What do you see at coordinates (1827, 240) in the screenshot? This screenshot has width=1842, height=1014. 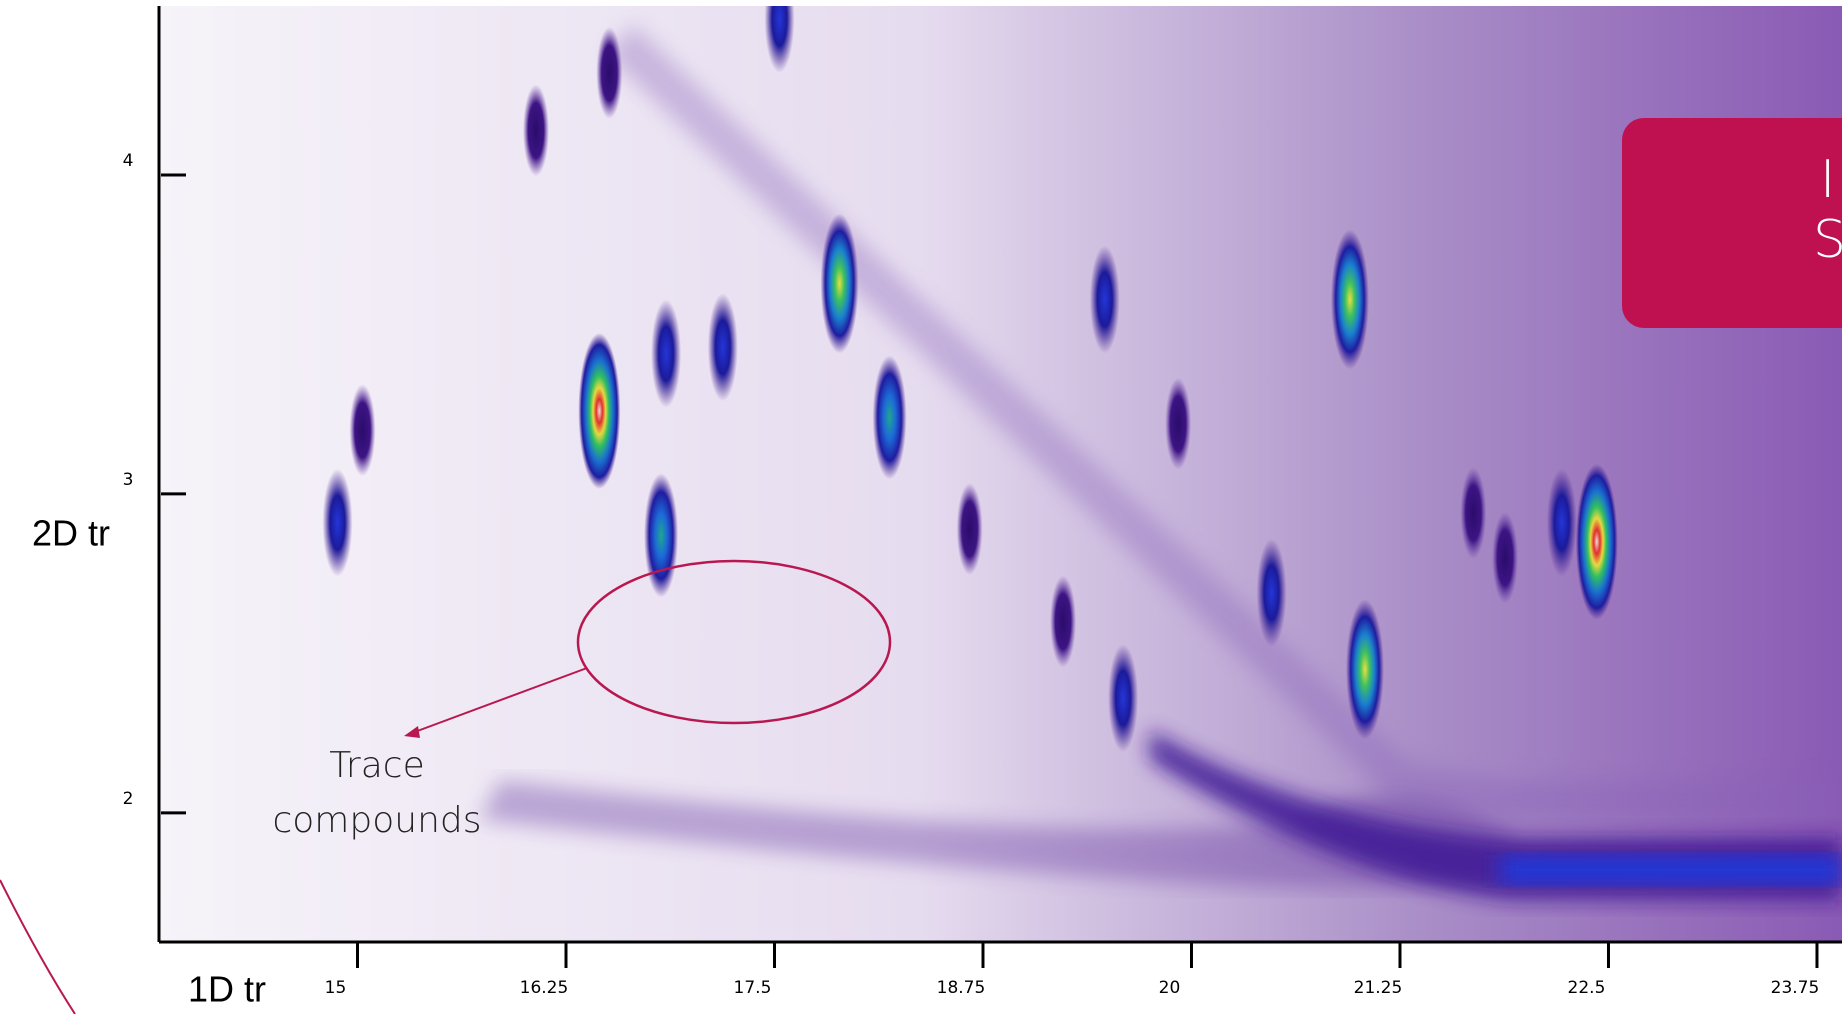 I see `callout-text: S` at bounding box center [1827, 240].